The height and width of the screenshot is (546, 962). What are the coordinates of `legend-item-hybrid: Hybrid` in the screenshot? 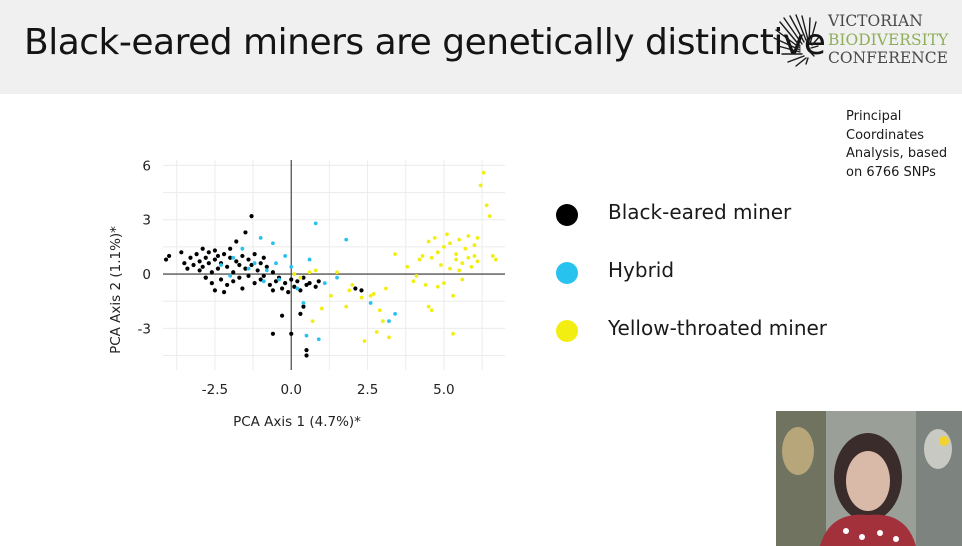 It's located at (706, 283).